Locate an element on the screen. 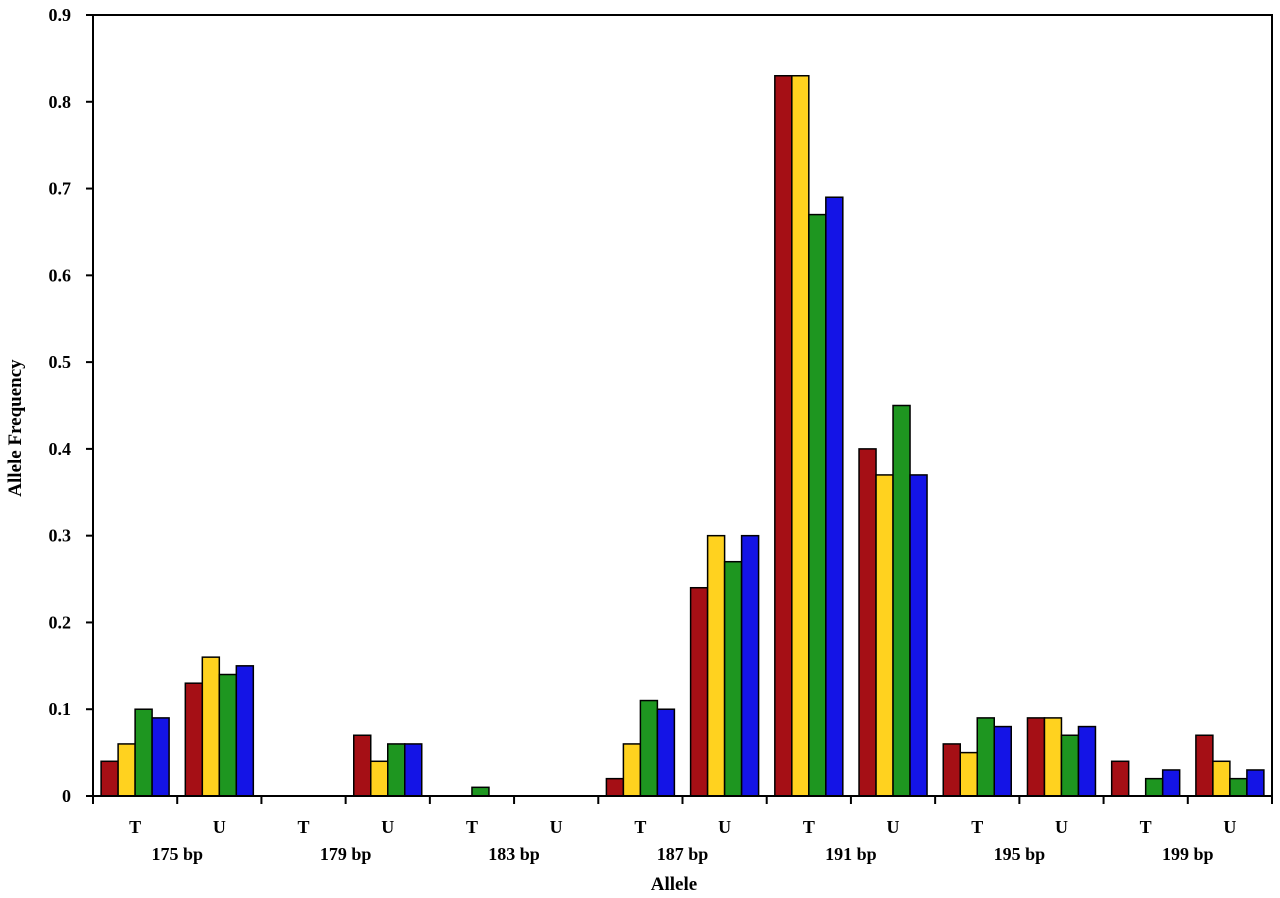  y-axis-title: Allele Frequency is located at coordinates (15, 428).